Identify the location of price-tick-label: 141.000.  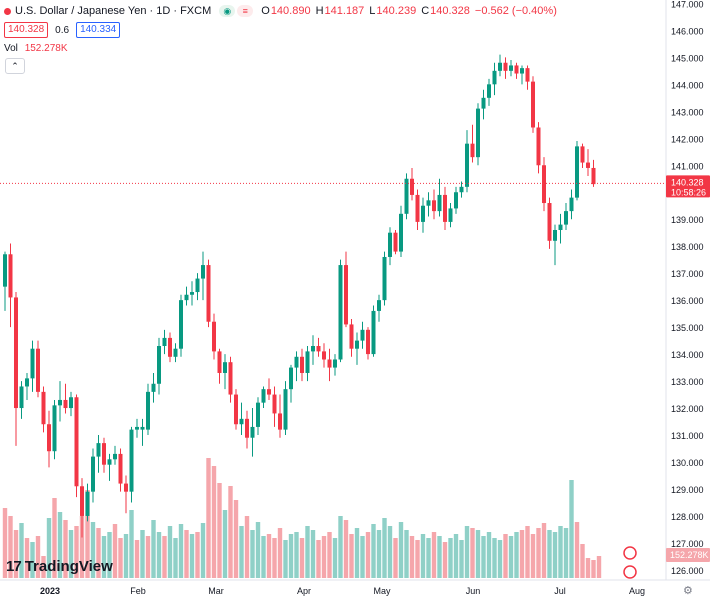
(687, 166).